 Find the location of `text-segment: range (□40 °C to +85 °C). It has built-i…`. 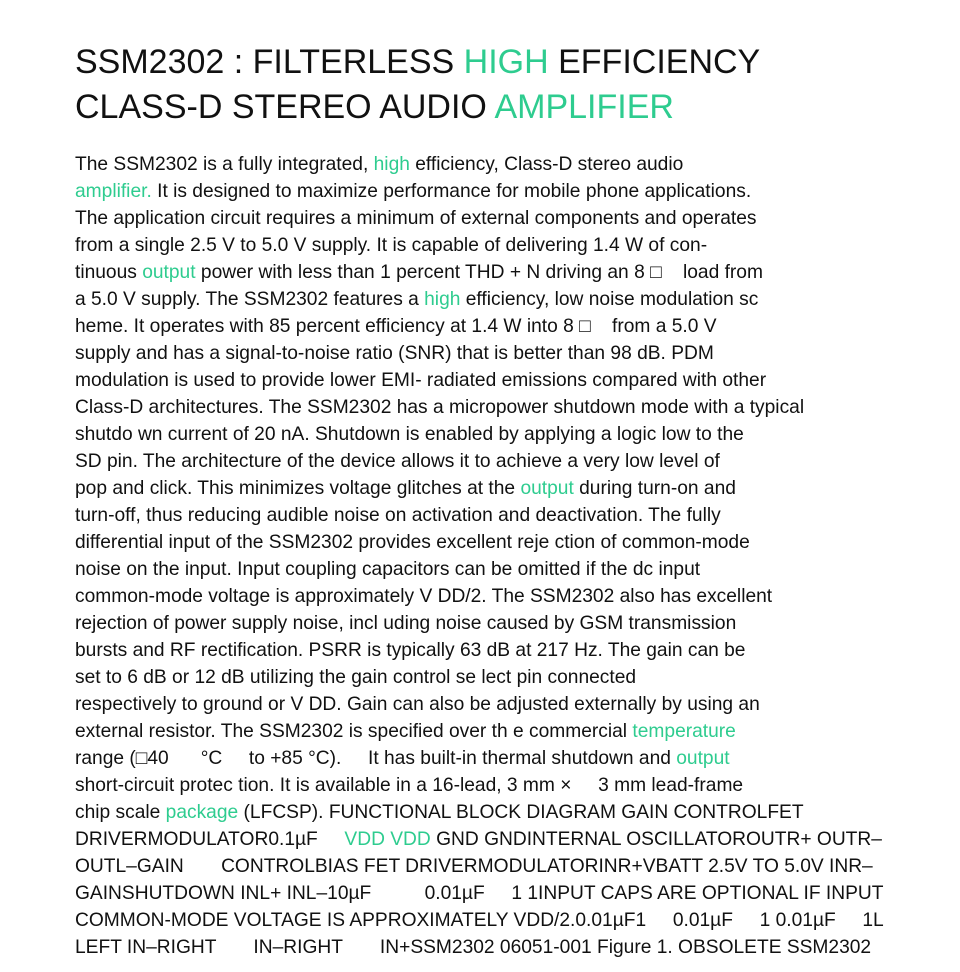

text-segment: range (□40 °C to +85 °C). It has built-i… is located at coordinates (376, 758).